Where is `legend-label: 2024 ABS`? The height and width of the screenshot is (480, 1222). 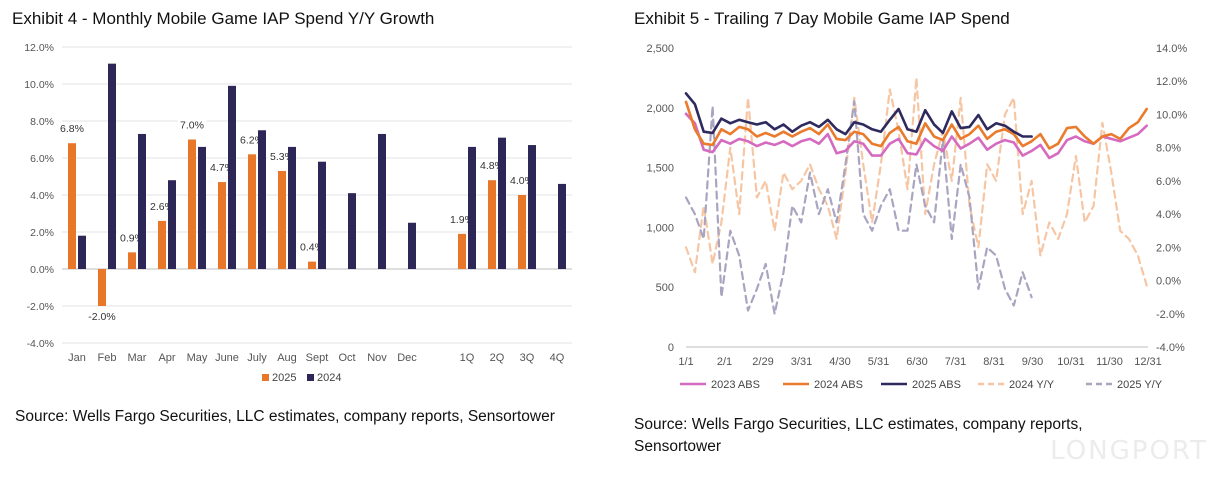 legend-label: 2024 ABS is located at coordinates (838, 385).